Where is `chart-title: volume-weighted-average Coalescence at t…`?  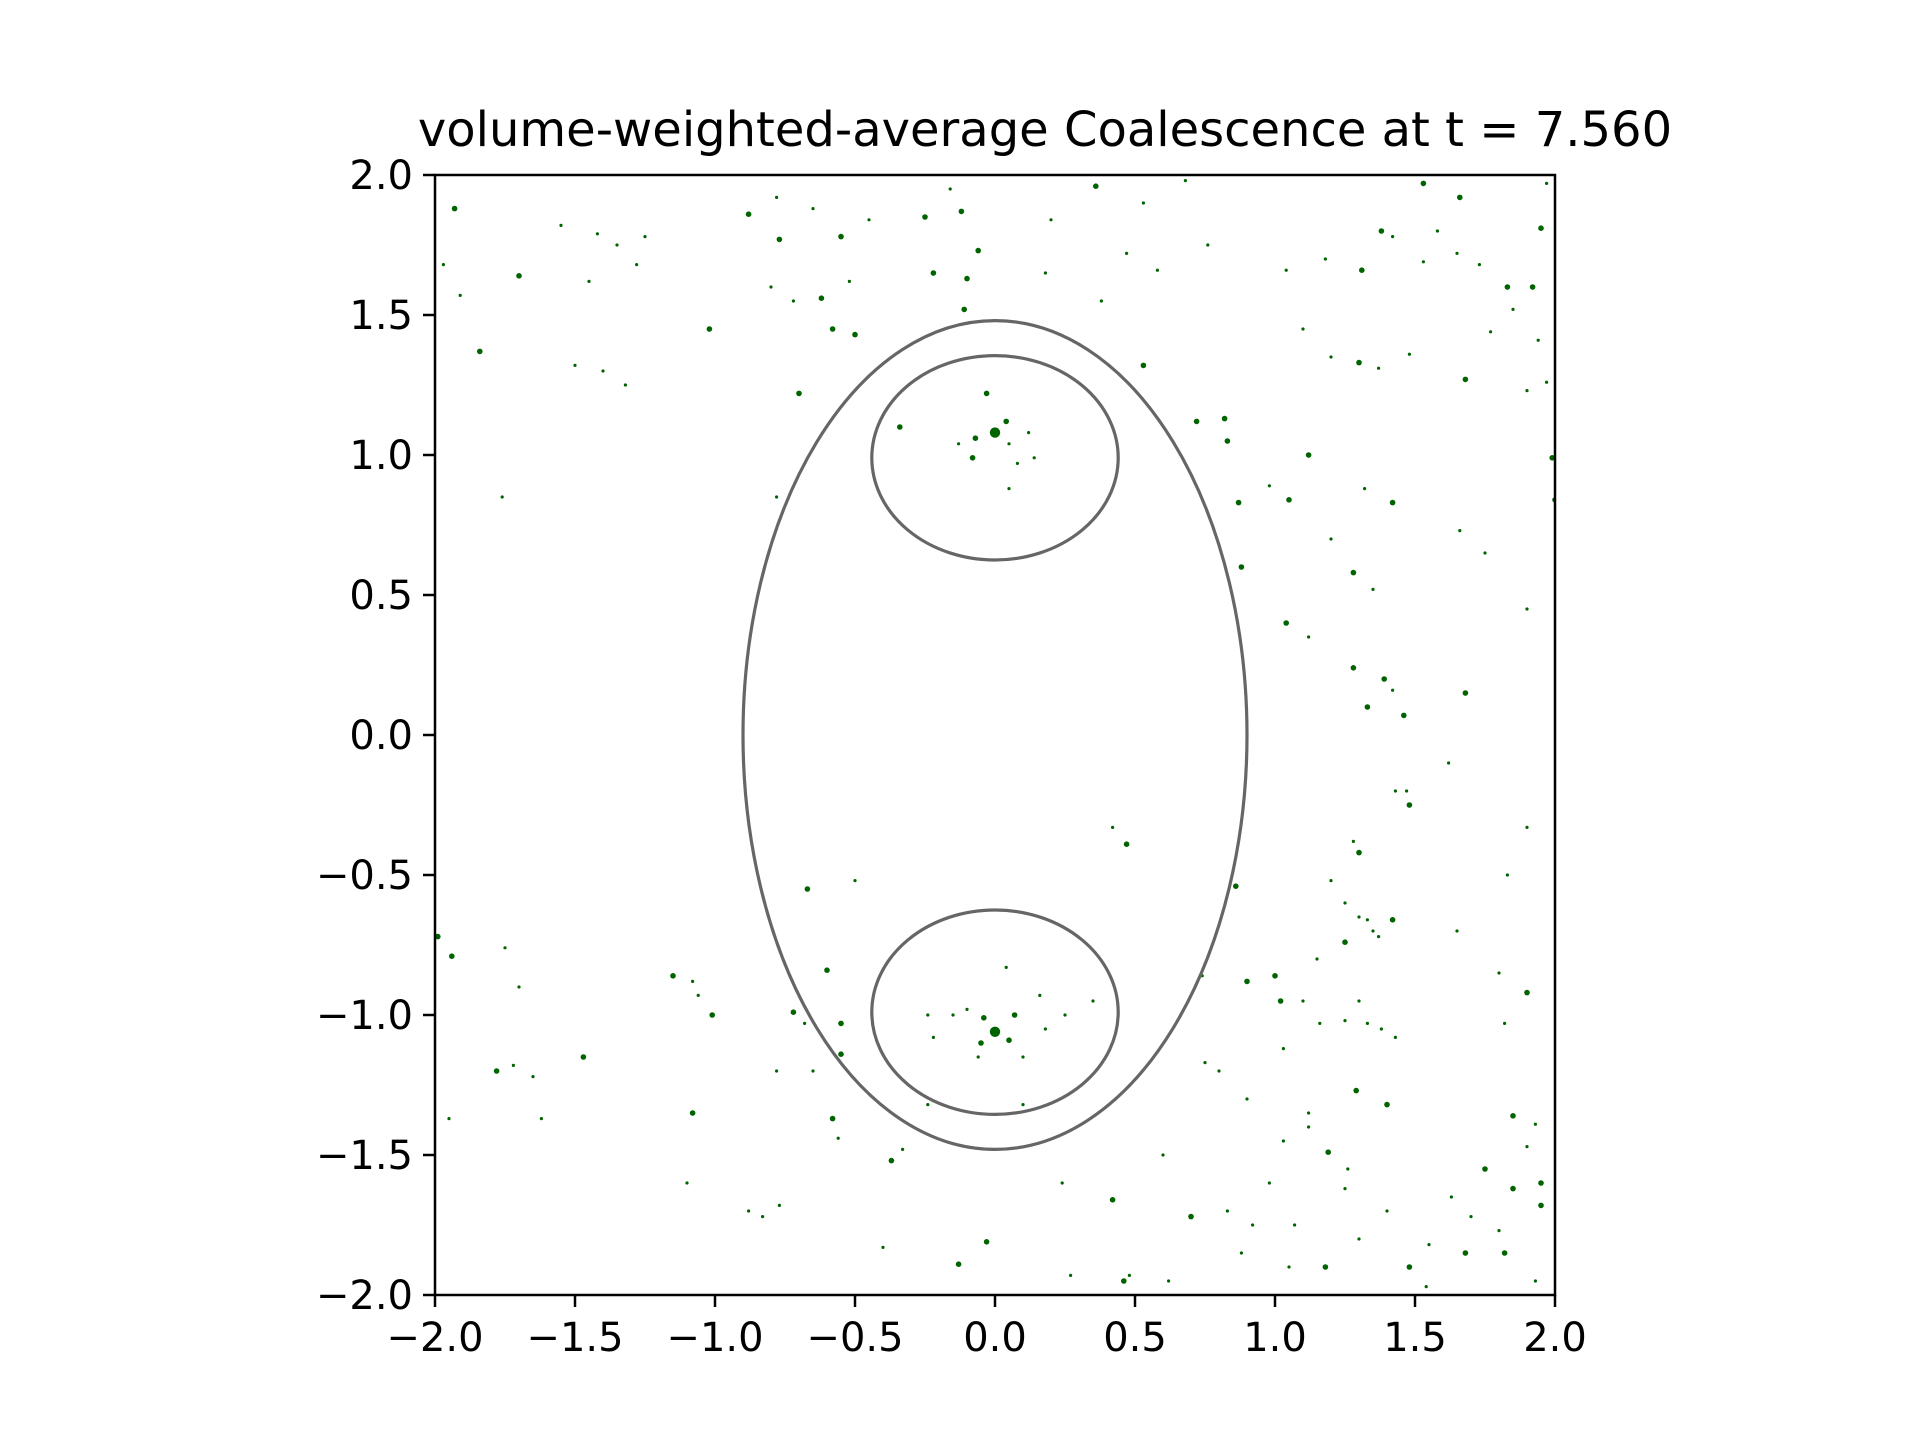
chart-title: volume-weighted-average Coalescence at t… is located at coordinates (1045, 130).